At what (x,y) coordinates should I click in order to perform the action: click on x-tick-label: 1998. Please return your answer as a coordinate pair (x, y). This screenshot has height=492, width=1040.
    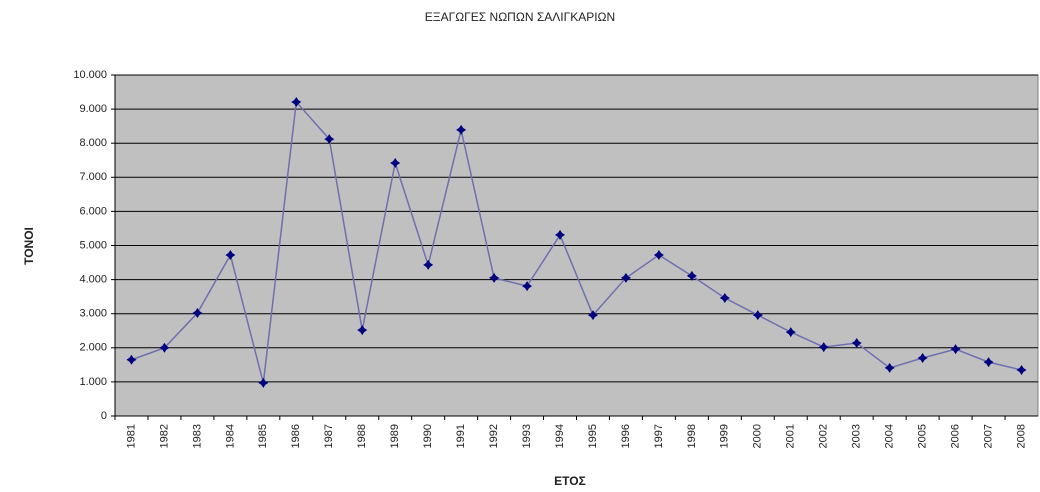
    Looking at the image, I should click on (692, 436).